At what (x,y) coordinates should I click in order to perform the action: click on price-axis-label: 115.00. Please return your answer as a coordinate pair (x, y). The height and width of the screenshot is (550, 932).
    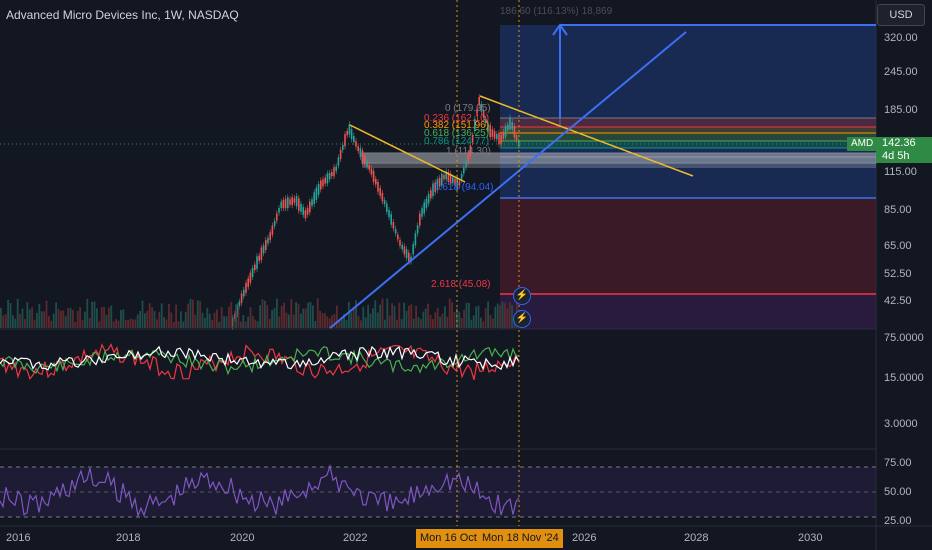
    Looking at the image, I should click on (900, 172).